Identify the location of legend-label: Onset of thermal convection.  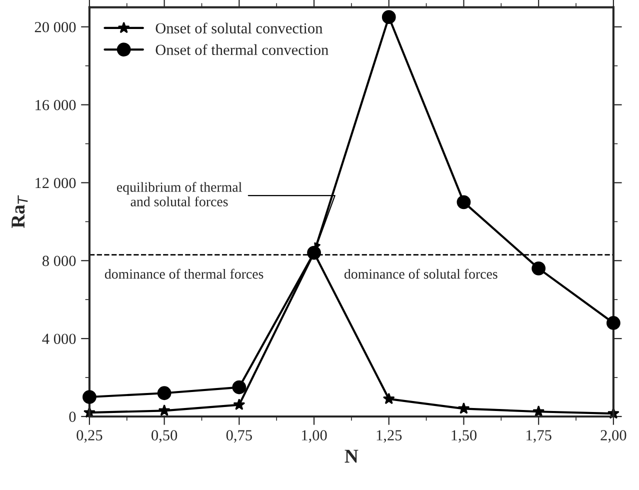
(242, 50).